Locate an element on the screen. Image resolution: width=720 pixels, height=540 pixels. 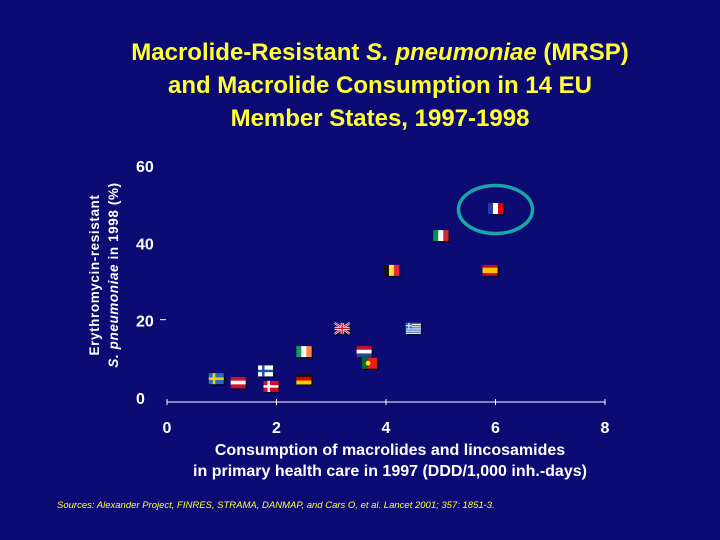
title-line1-suffix: (MRSP) is located at coordinates (582, 52).